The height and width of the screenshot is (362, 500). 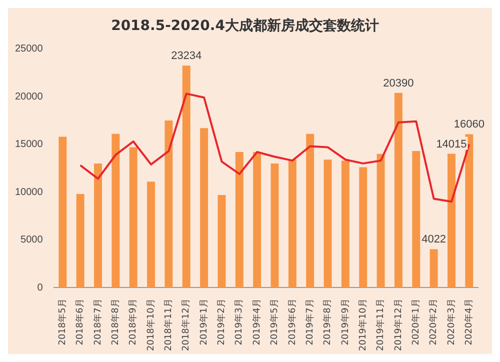 What do you see at coordinates (80, 322) in the screenshot?
I see `x-tick-label: 2018年6月` at bounding box center [80, 322].